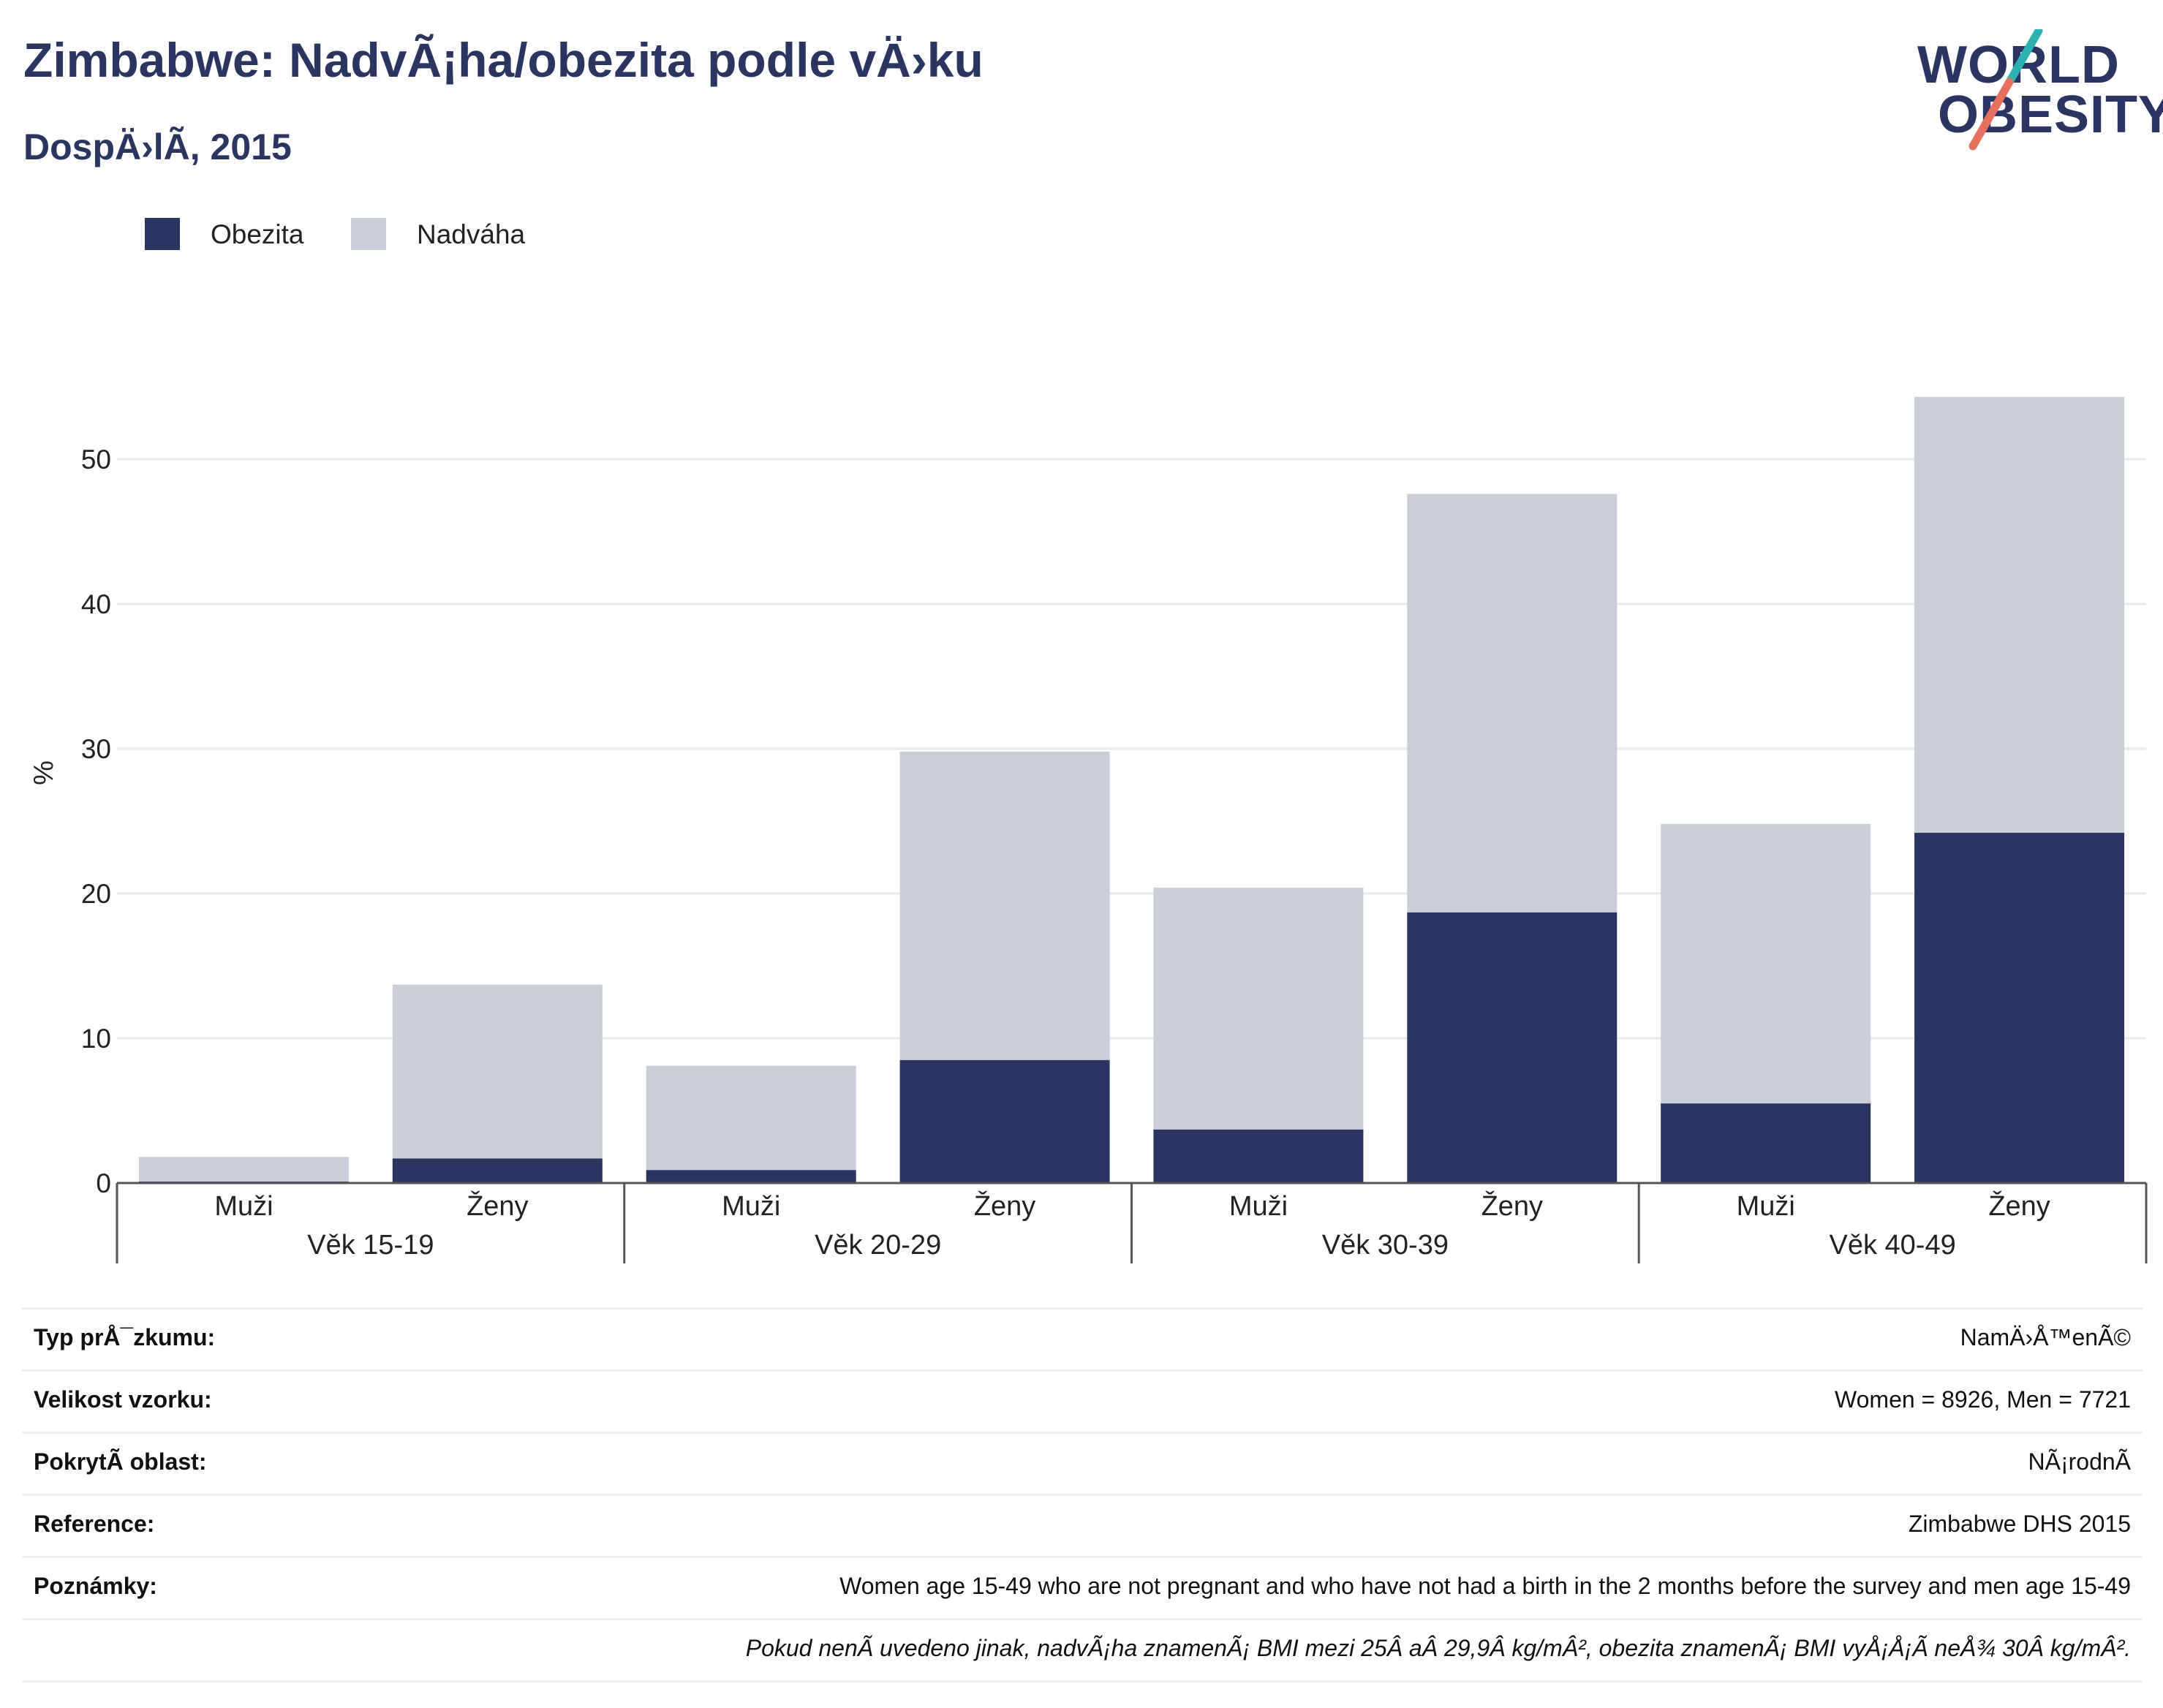 The height and width of the screenshot is (1708, 2163). I want to click on logo-slash-icon, so click(2006, 90).